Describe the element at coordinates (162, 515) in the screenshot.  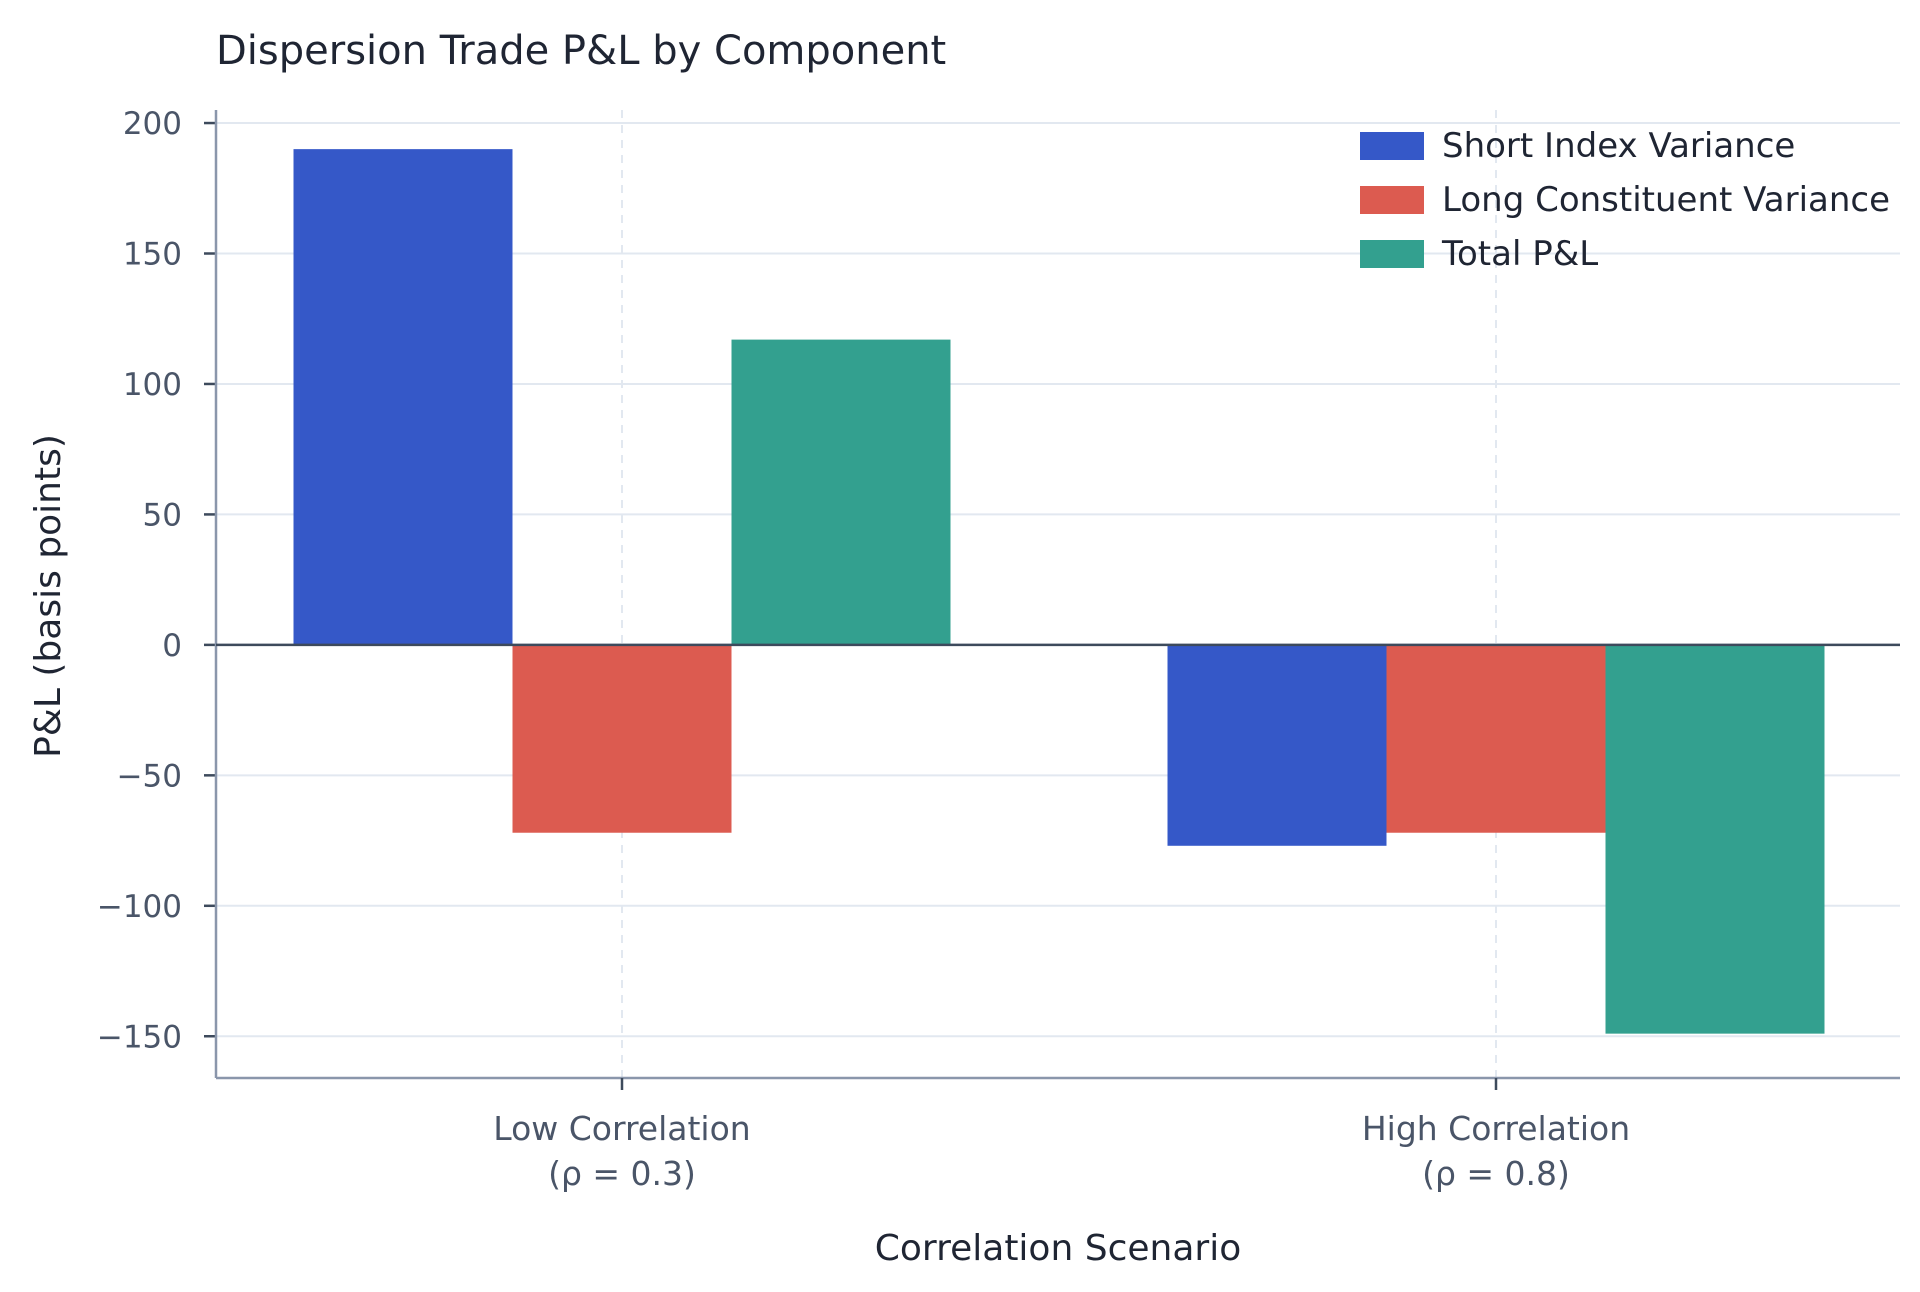
I see `y-tick-label: 50` at that location.